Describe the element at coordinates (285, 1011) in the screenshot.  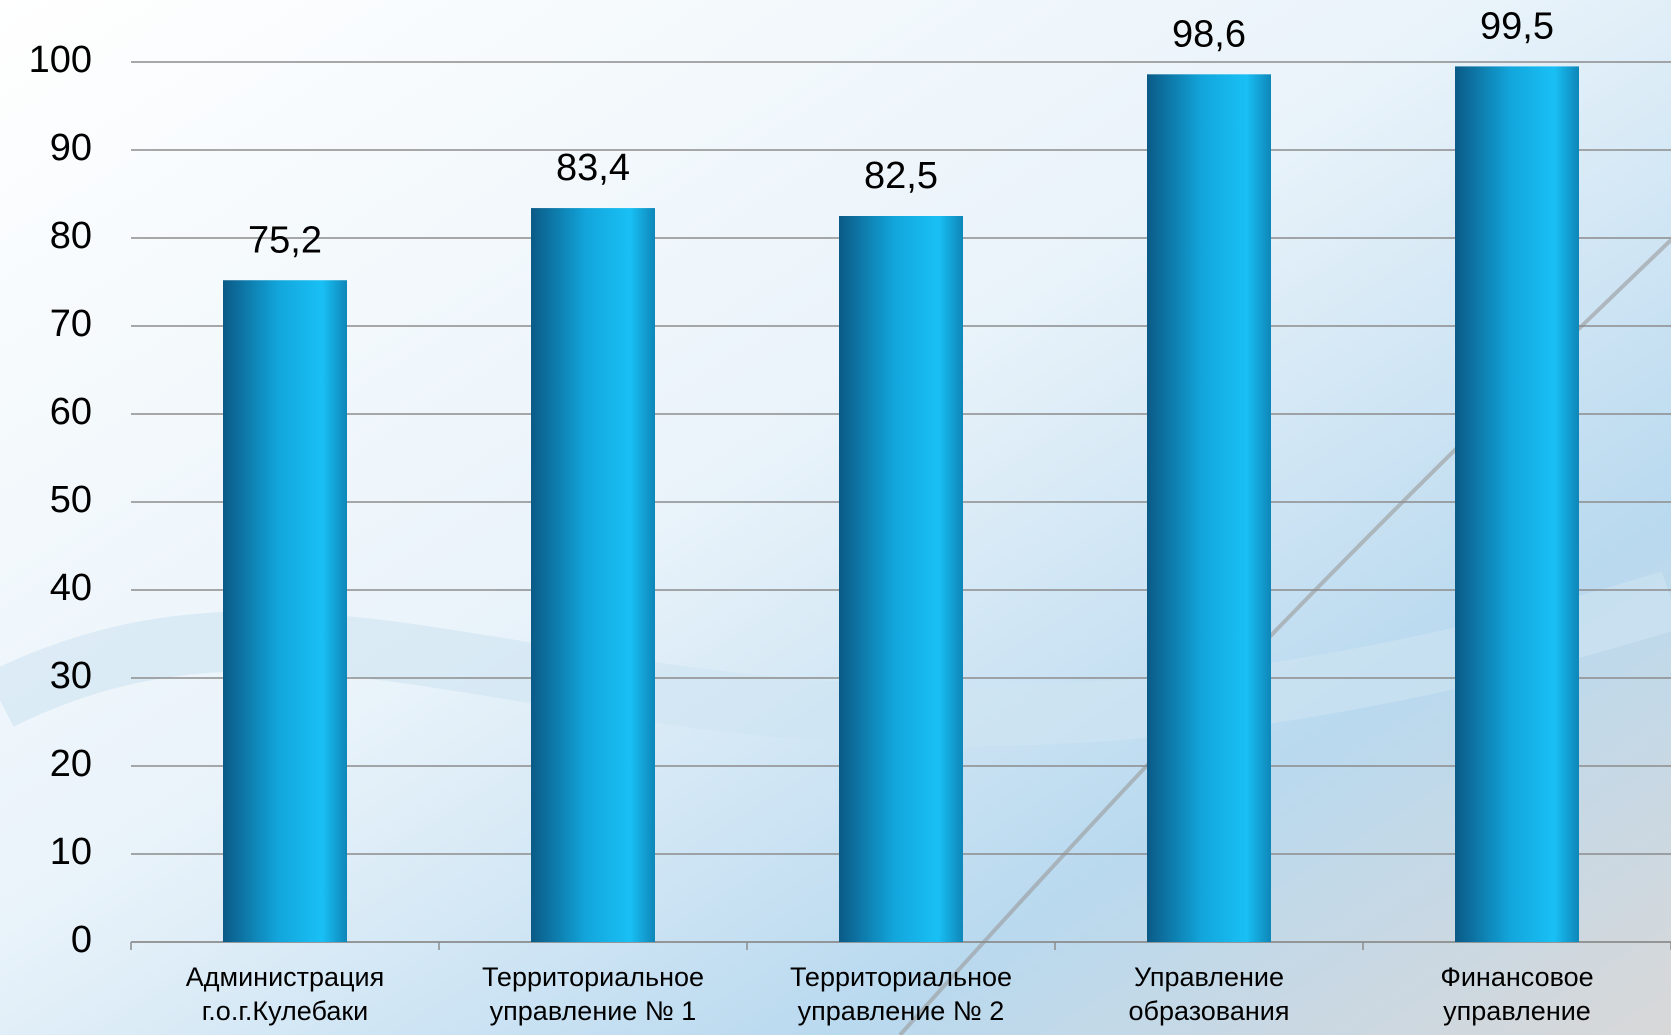
I see `x-tick-label: г.о.г.Кулебаки` at that location.